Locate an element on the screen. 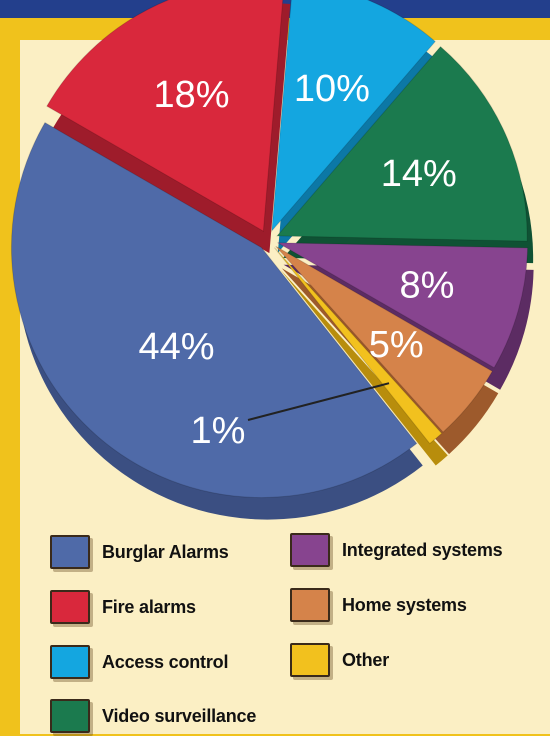 Image resolution: width=550 pixels, height=736 pixels. pie-slice-label: 14% is located at coordinates (419, 174).